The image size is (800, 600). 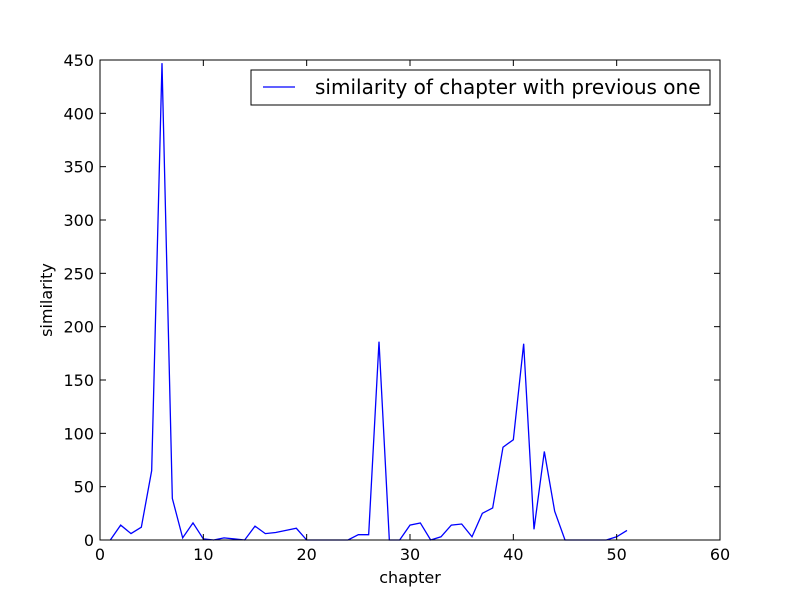 What do you see at coordinates (508, 87) in the screenshot?
I see `legend-label: similarity of chapter with previous one` at bounding box center [508, 87].